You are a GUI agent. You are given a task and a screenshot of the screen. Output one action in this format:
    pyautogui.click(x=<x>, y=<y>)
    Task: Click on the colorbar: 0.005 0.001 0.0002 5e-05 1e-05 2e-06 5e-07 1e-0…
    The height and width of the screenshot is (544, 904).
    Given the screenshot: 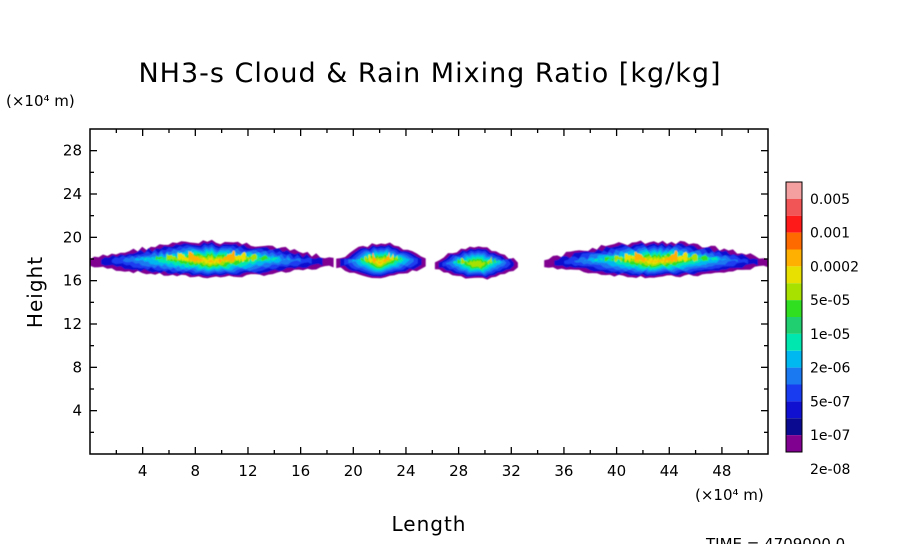 What is the action you would take?
    pyautogui.click(x=822, y=329)
    